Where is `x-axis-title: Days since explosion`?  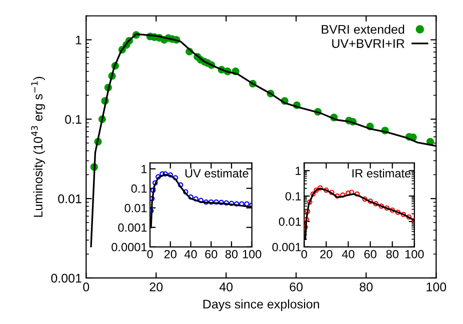
x-axis-title: Days since explosion is located at coordinates (261, 305).